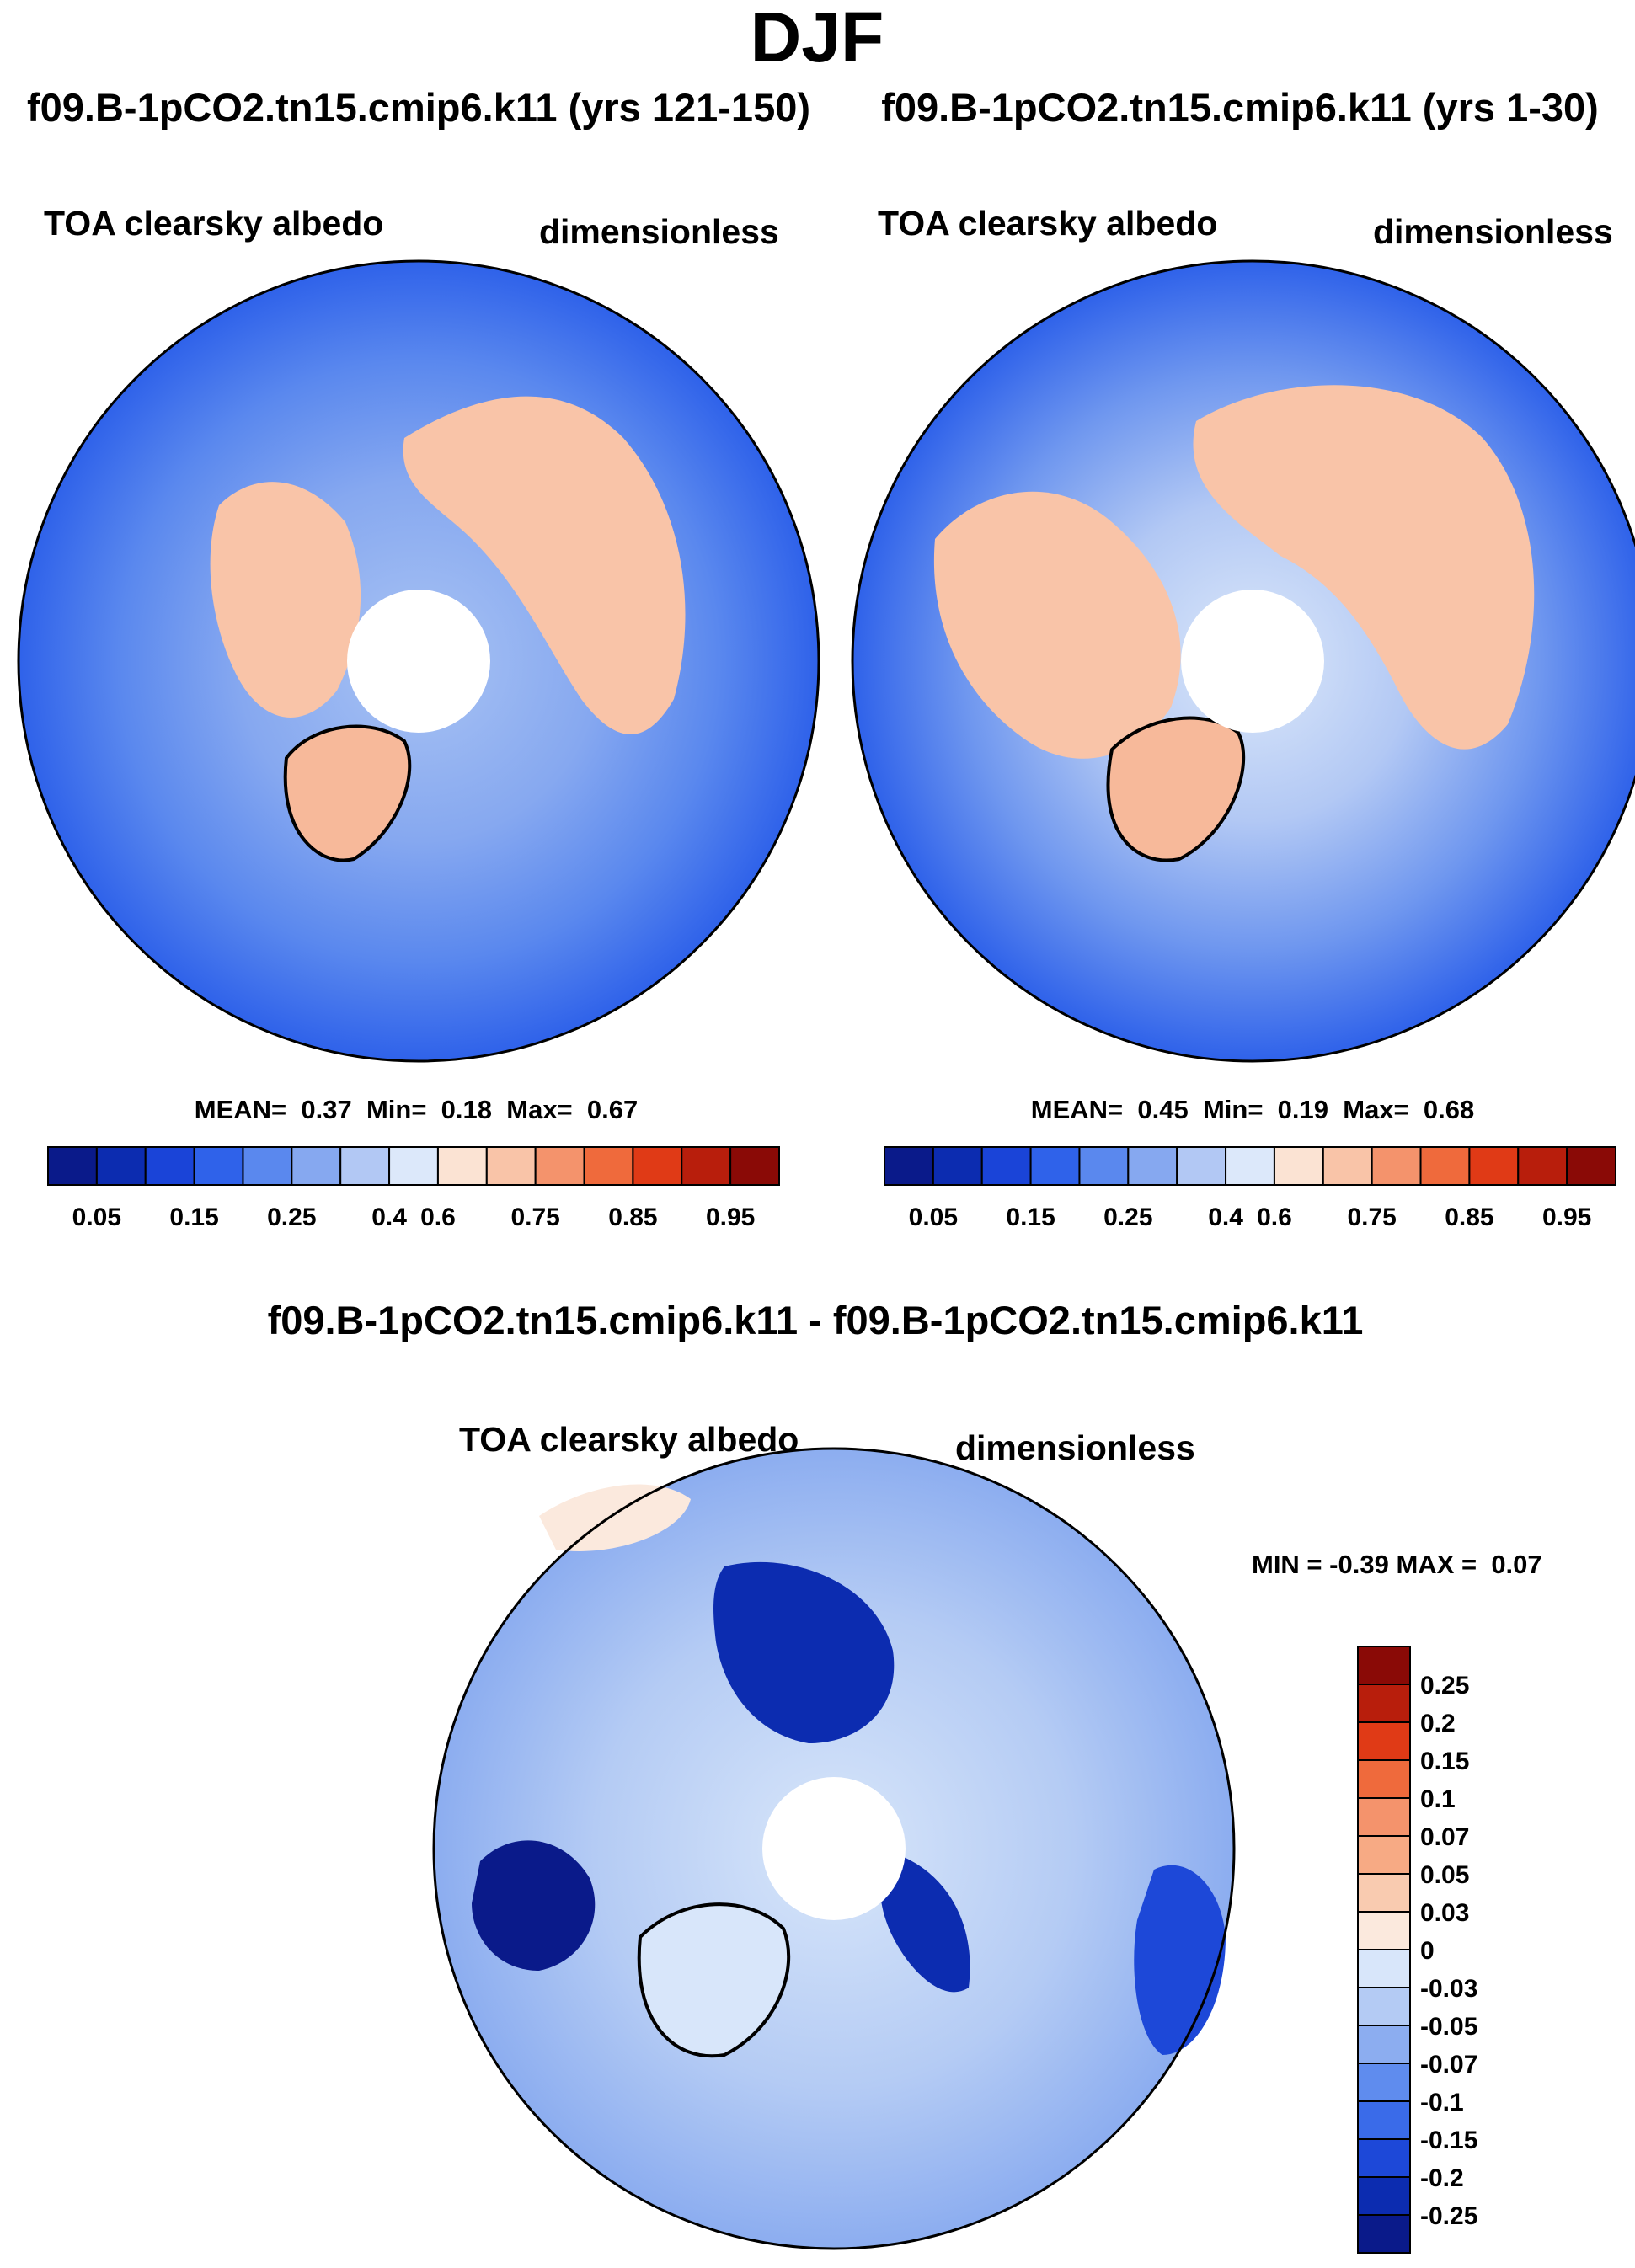 The width and height of the screenshot is (1635, 2268). I want to click on panel1-colorbar-tick-label: 0.05, so click(96, 1217).